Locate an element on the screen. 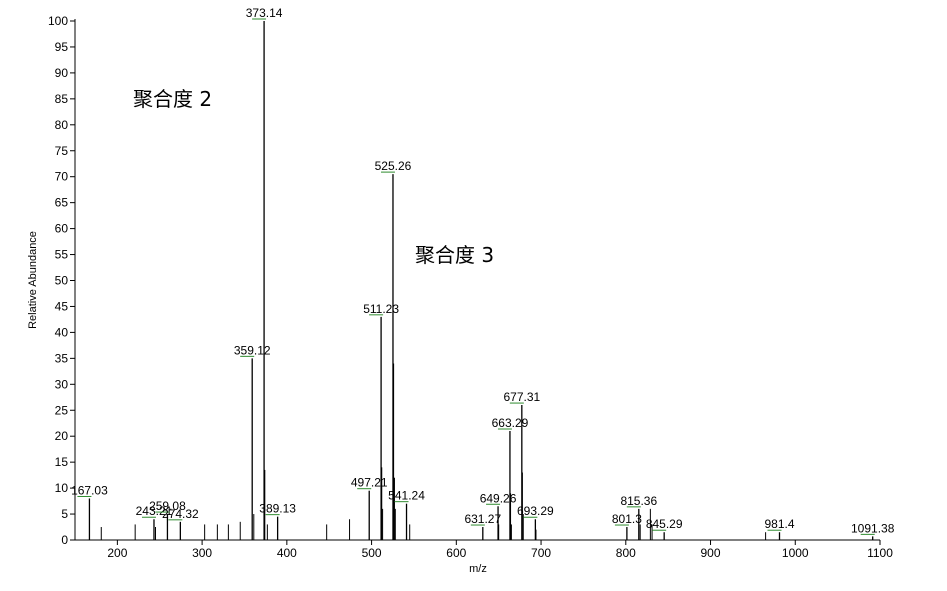 The height and width of the screenshot is (591, 947). peak-label: 259.08 is located at coordinates (167, 506).